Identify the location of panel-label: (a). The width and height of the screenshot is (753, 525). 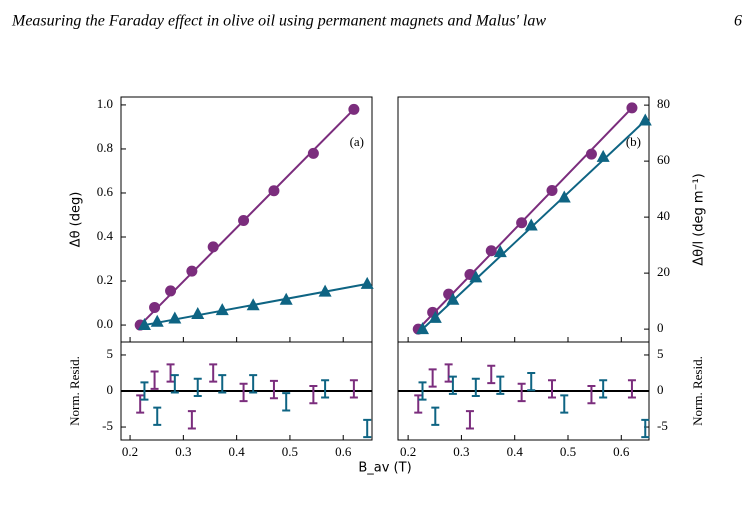
(357, 141).